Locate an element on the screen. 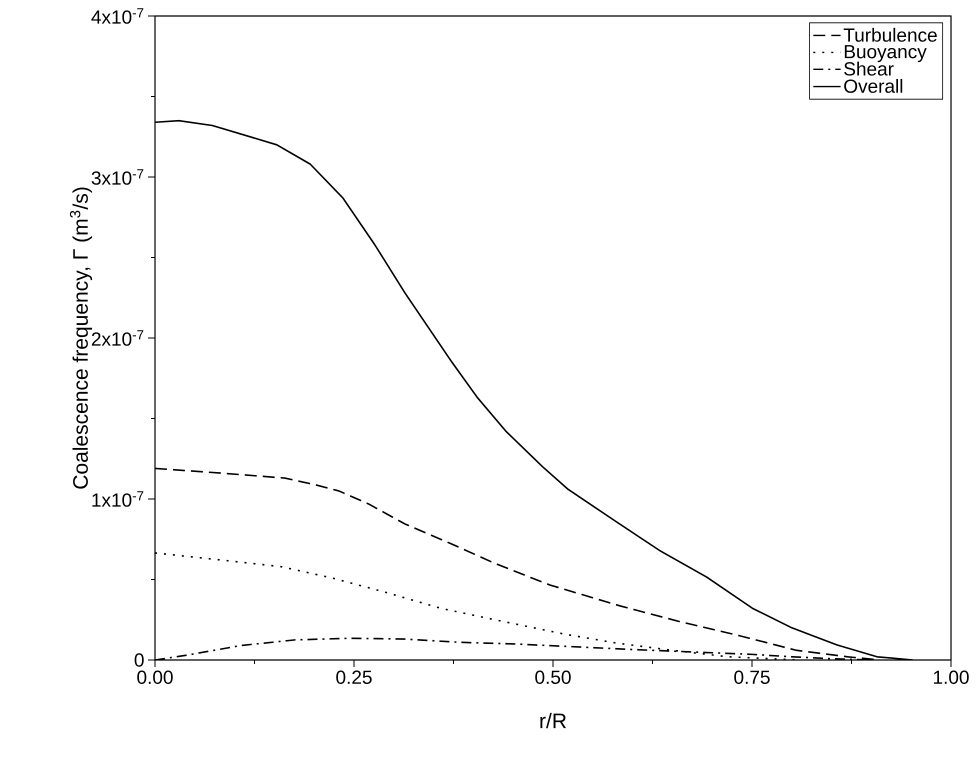 This screenshot has width=979, height=769. legend-label: Shear is located at coordinates (869, 69).